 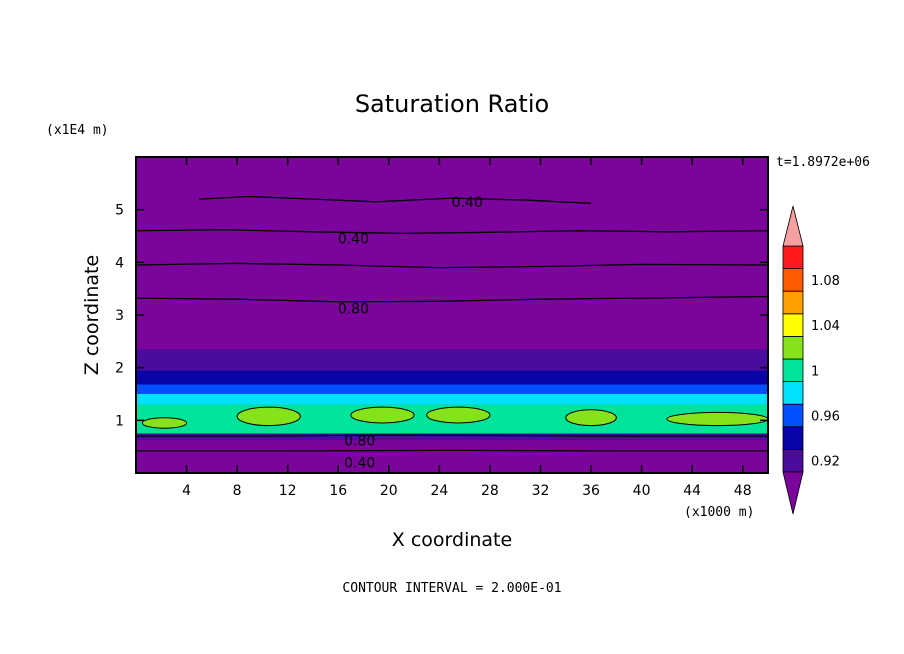 I want to click on x-tick-label-7: 32, so click(x=541, y=491).